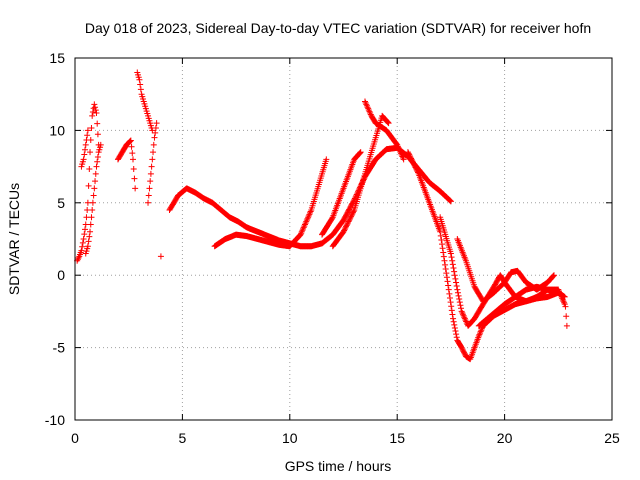 The height and width of the screenshot is (480, 640). I want to click on y-tick-label: 0, so click(61, 275).